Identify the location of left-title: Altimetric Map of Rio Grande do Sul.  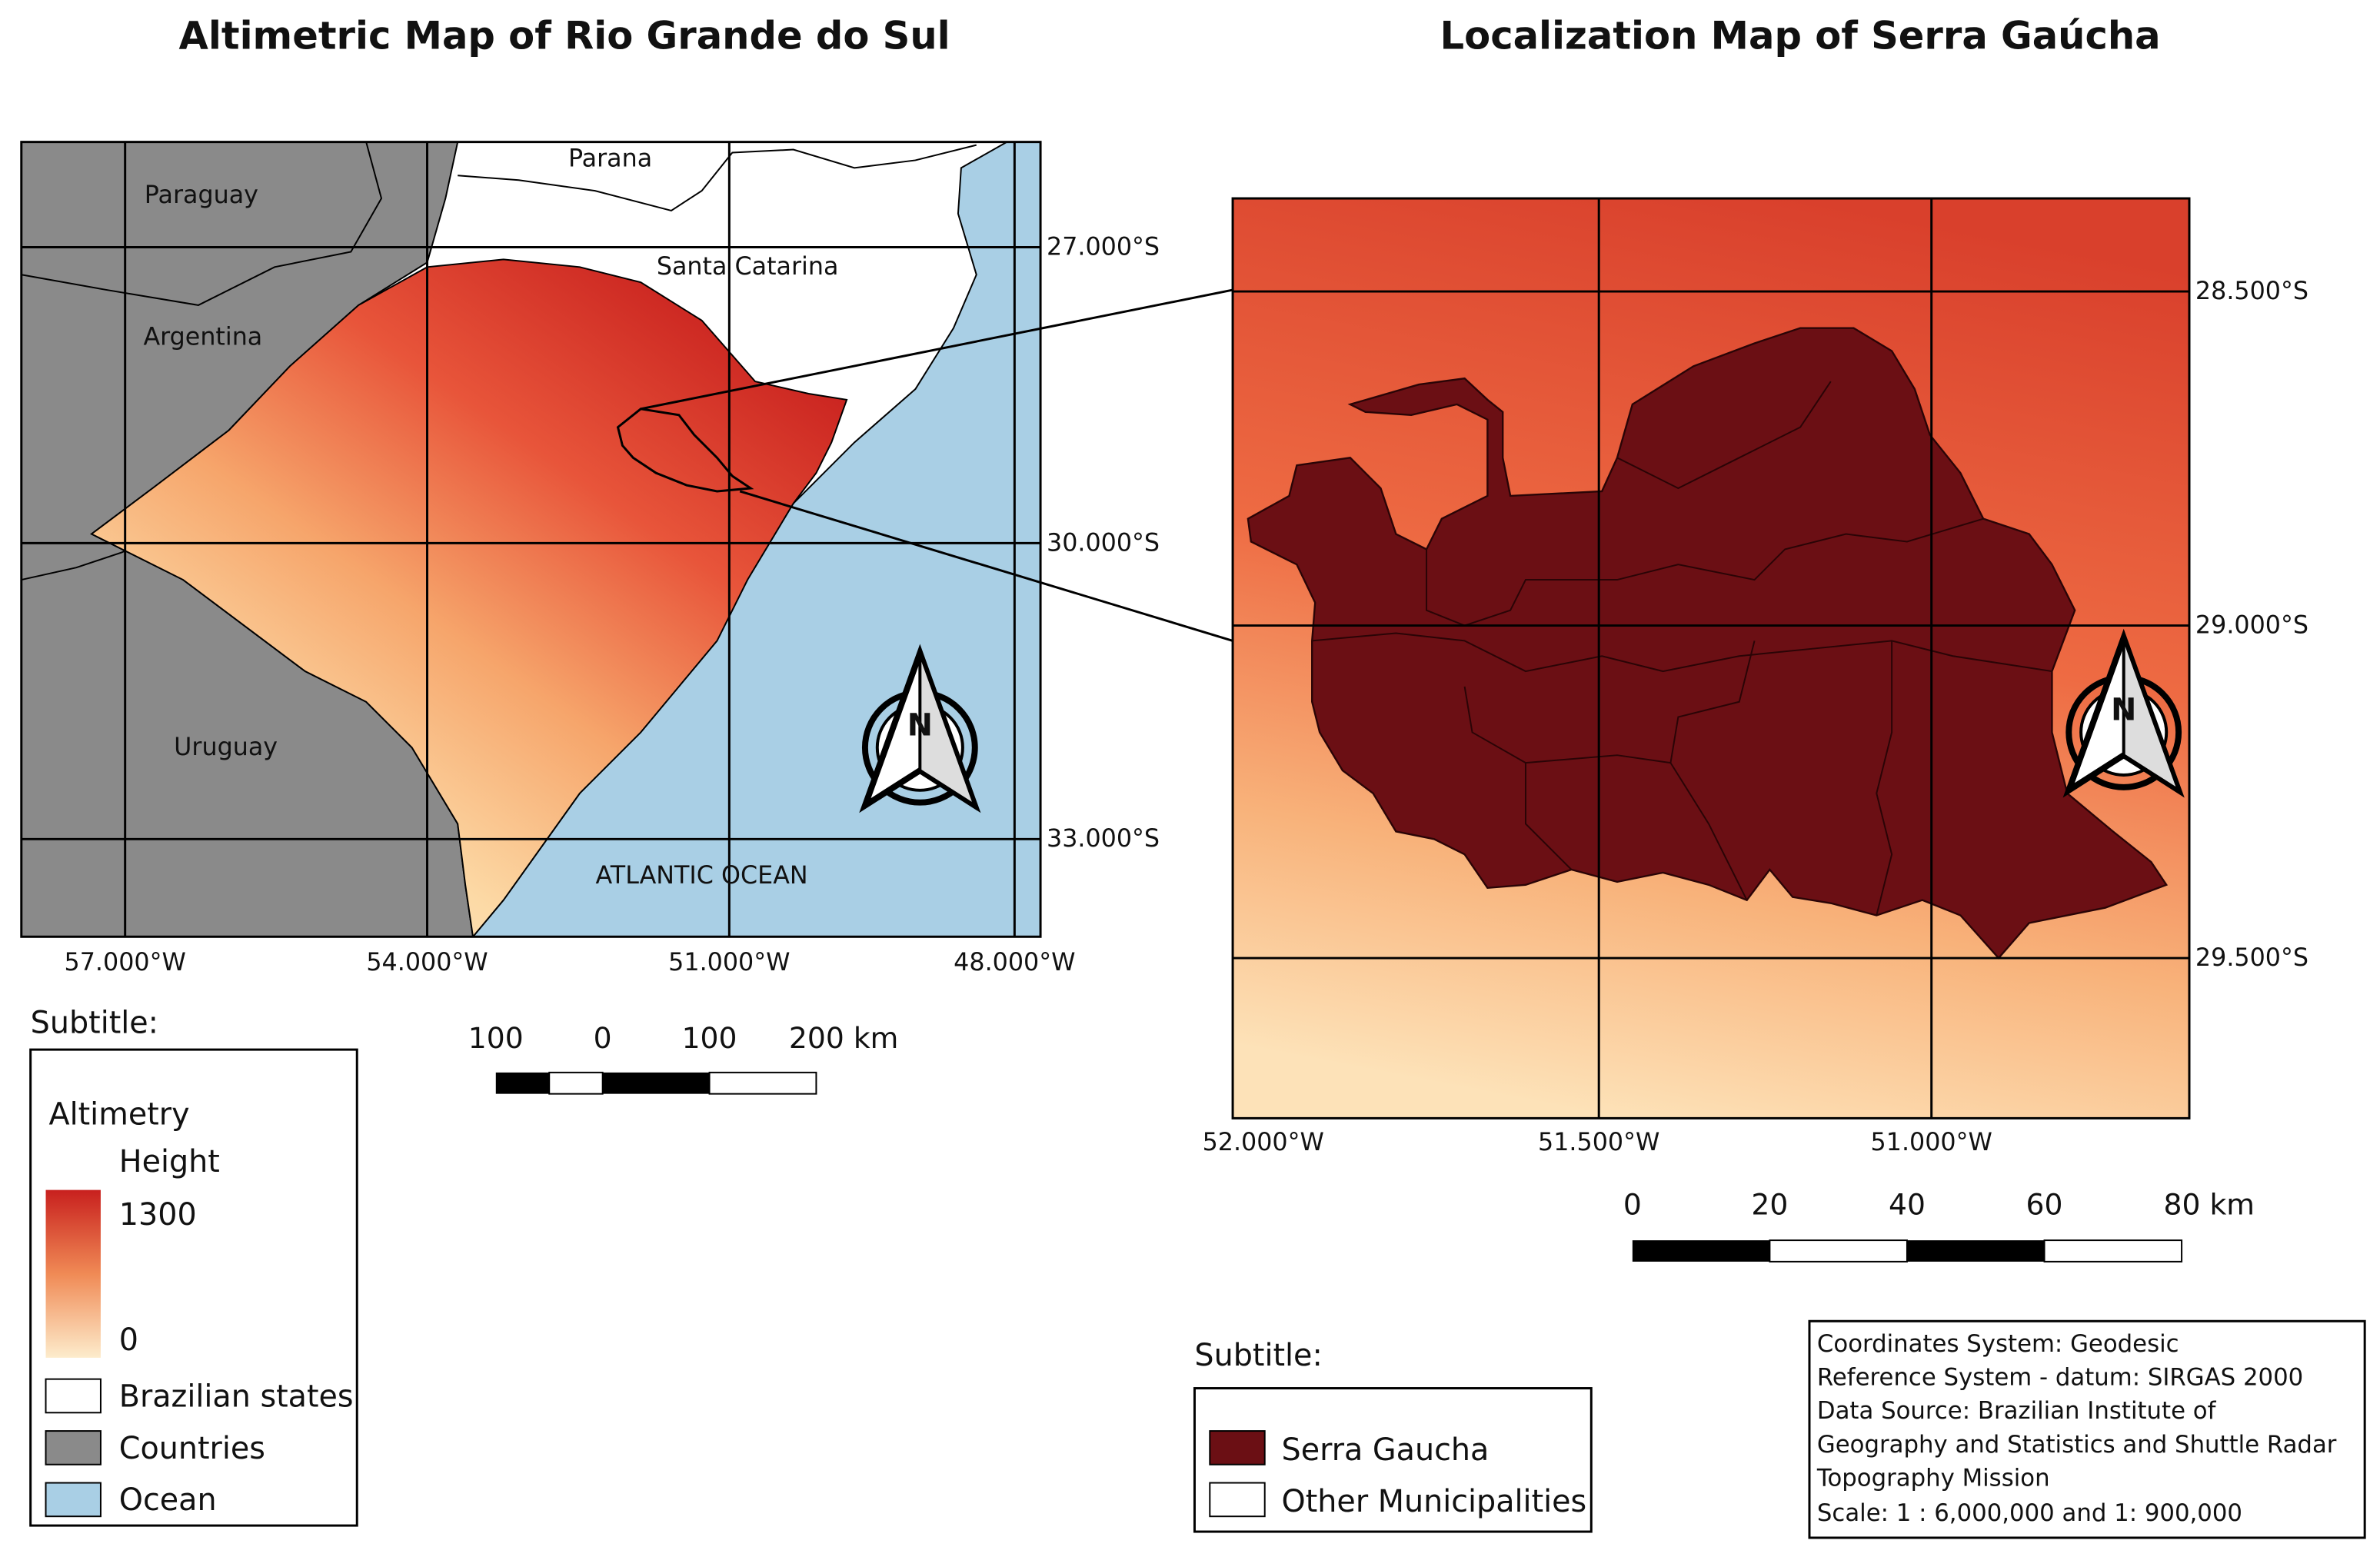
(564, 36).